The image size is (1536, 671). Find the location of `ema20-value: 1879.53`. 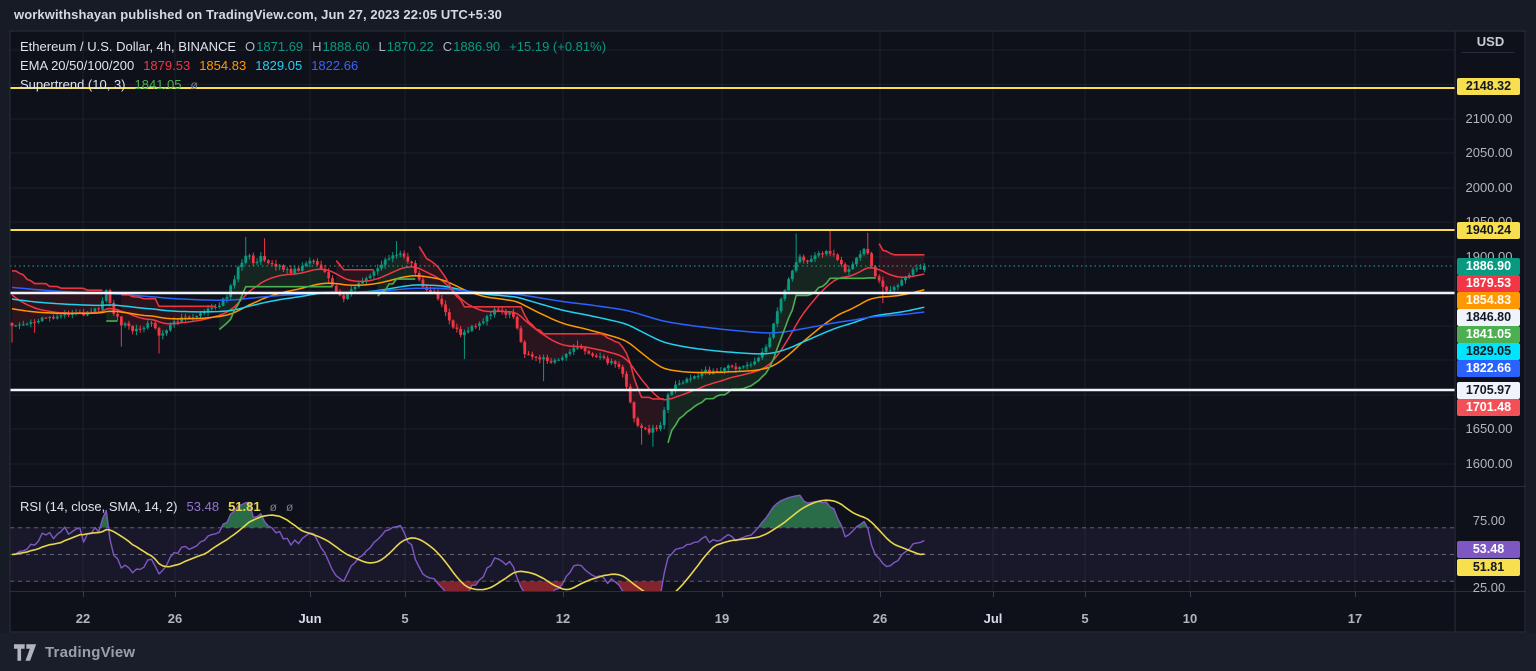

ema20-value: 1879.53 is located at coordinates (167, 65).